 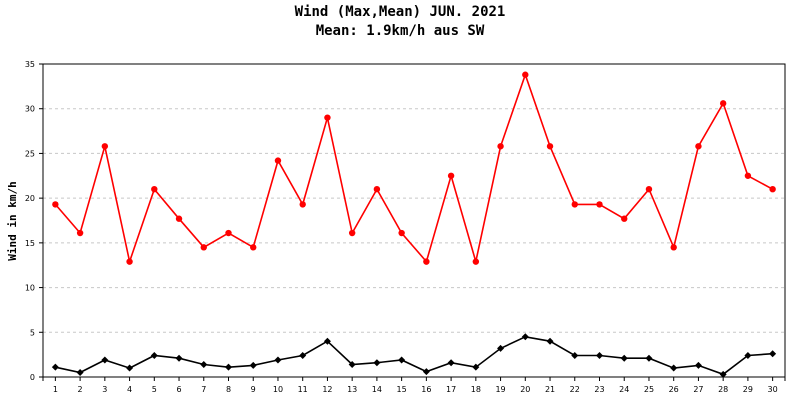 I want to click on x-tick-label: 7, so click(x=203, y=389).